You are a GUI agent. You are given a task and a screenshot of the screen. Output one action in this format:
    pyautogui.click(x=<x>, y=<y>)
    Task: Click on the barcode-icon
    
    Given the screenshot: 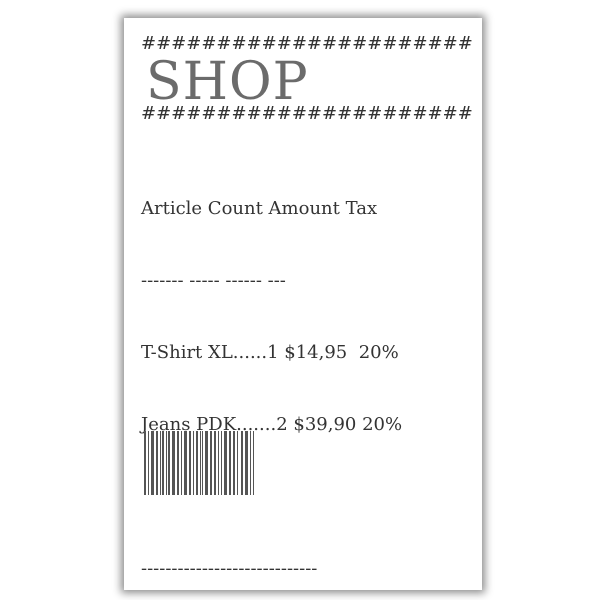 What is the action you would take?
    pyautogui.click(x=199, y=463)
    